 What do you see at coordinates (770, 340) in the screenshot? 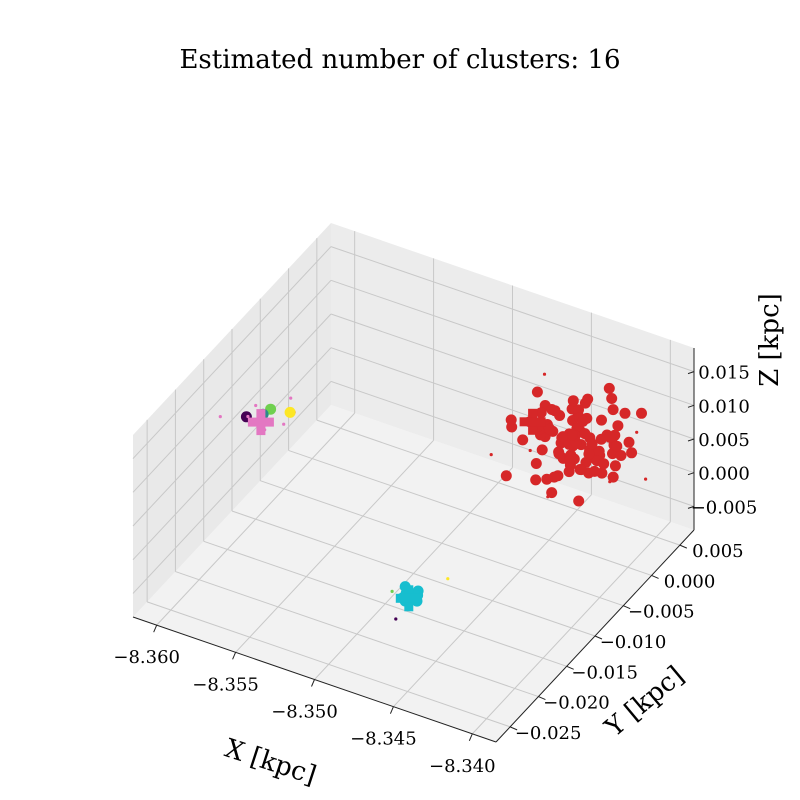
I see `z-axis-label: Z [kpc]` at bounding box center [770, 340].